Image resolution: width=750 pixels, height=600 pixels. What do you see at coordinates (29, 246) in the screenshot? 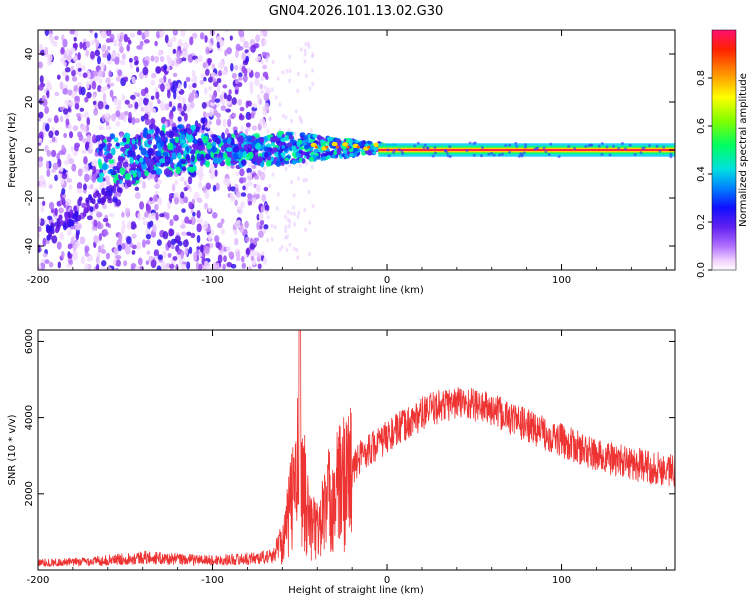
I see `top-y-tick-label: -40` at bounding box center [29, 246].